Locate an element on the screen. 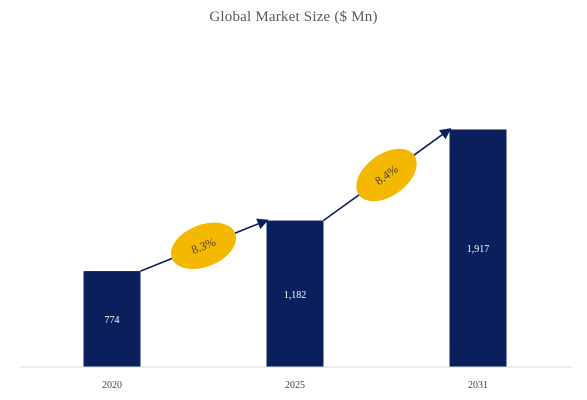 This screenshot has width=587, height=400. data-label-2020: 774 is located at coordinates (112, 320).